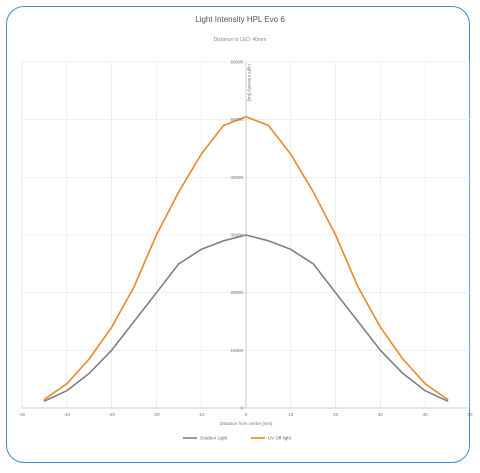 This screenshot has width=480, height=473. I want to click on x-tick-label: -30, so click(111, 414).